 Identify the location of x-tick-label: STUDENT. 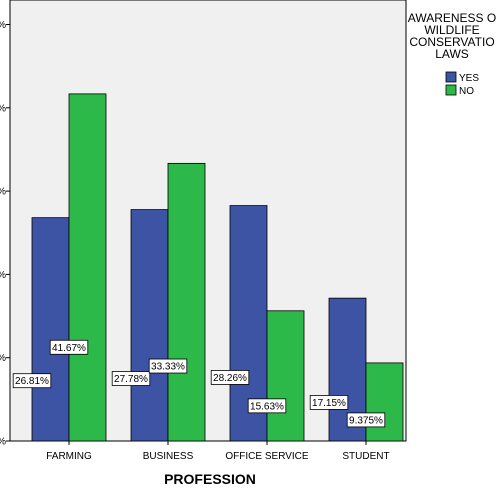
(365, 456).